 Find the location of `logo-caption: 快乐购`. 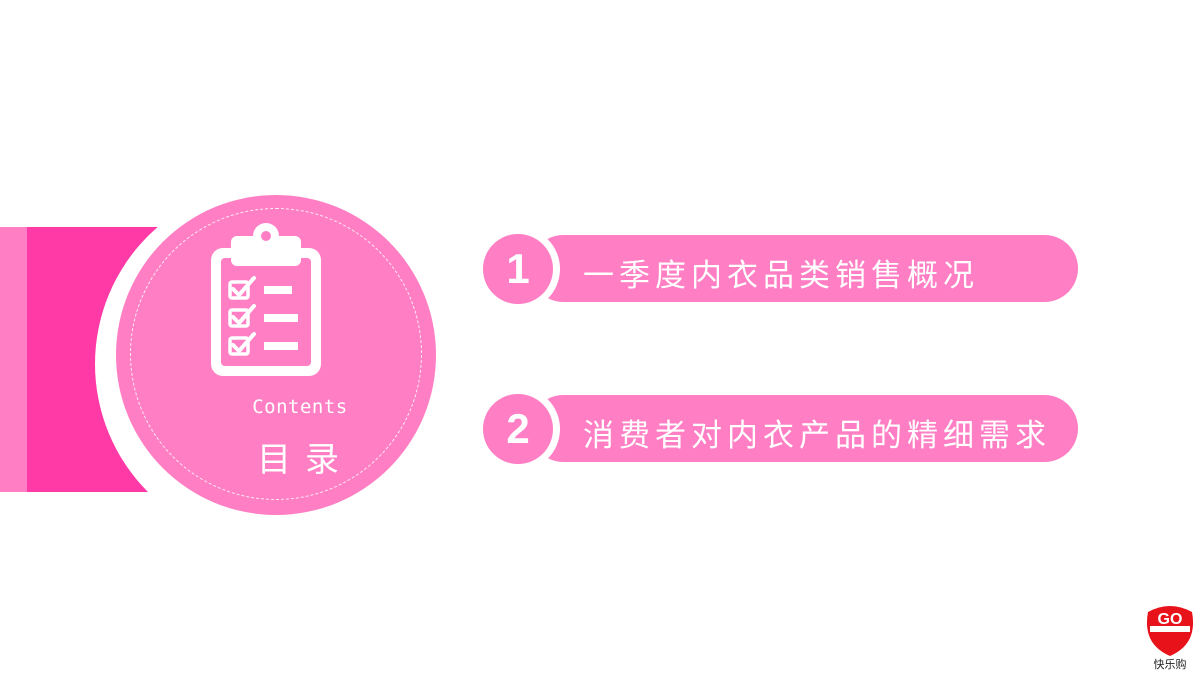

logo-caption: 快乐购 is located at coordinates (1170, 664).